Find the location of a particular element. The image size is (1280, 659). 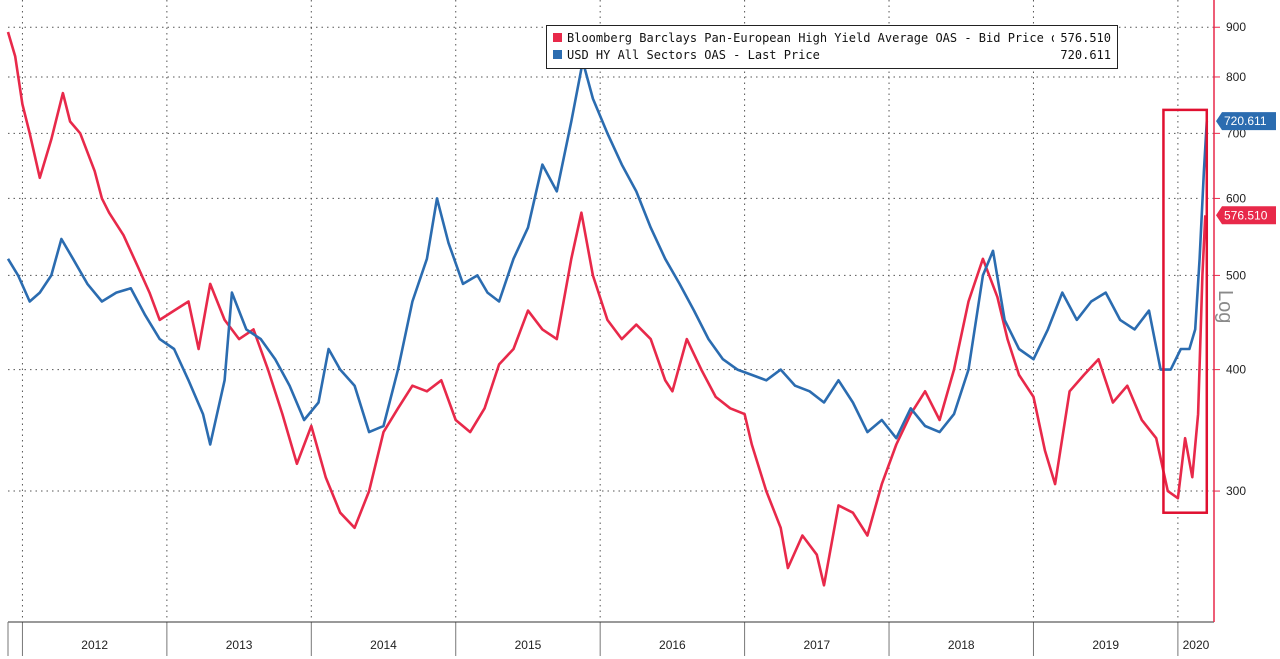

x-tick-label-2016: 2016 is located at coordinates (672, 645).